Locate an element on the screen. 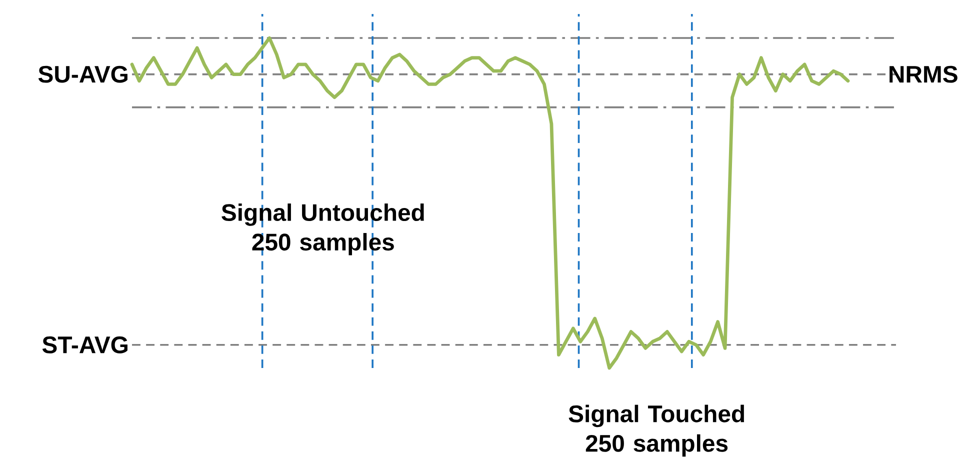  ref-line-label: ST-AVG is located at coordinates (85, 345).